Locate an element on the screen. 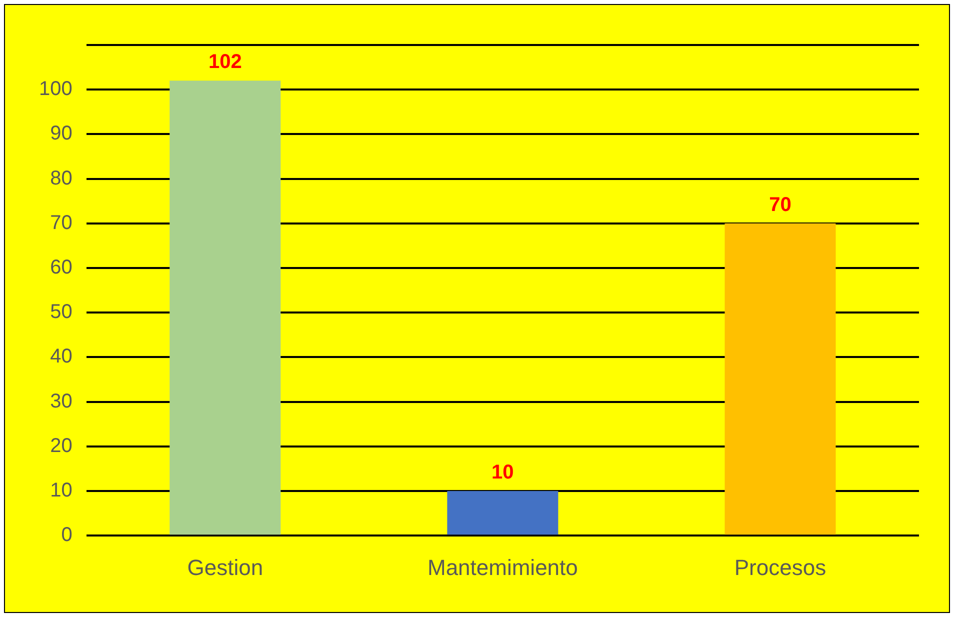 The width and height of the screenshot is (954, 617). y-tick-label: 20 is located at coordinates (61, 445).